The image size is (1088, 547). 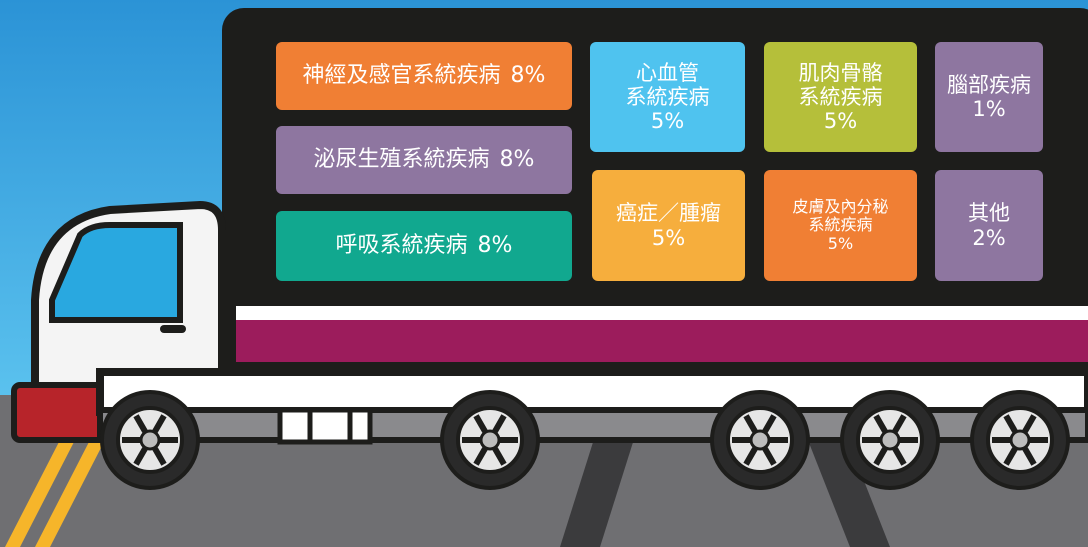 What do you see at coordinates (989, 84) in the screenshot?
I see `category-label: 腦部疾病` at bounding box center [989, 84].